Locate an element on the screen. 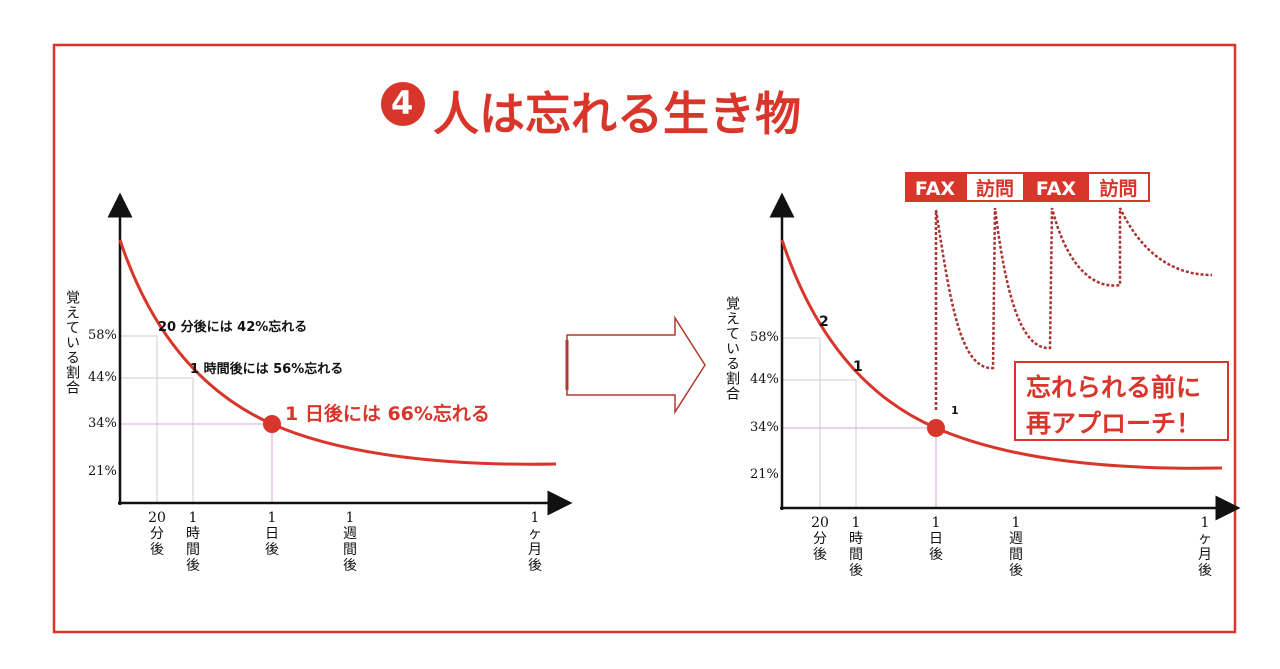 The width and height of the screenshot is (1280, 669). title-number: 4 is located at coordinates (402, 103).